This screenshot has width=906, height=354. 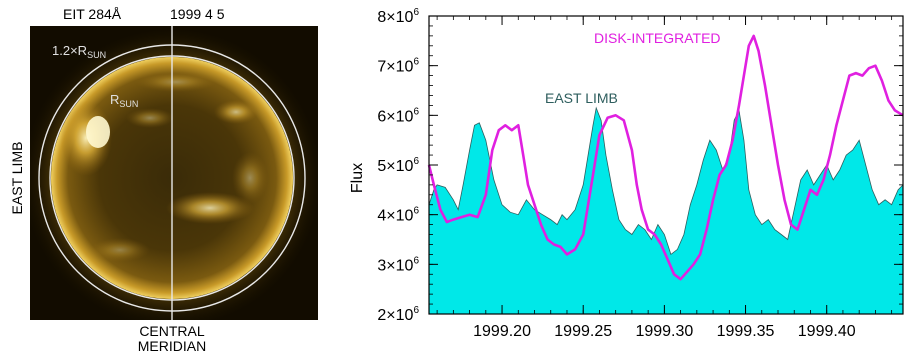 What do you see at coordinates (197, 14) in the screenshot?
I see `date-title: 1999 4 5` at bounding box center [197, 14].